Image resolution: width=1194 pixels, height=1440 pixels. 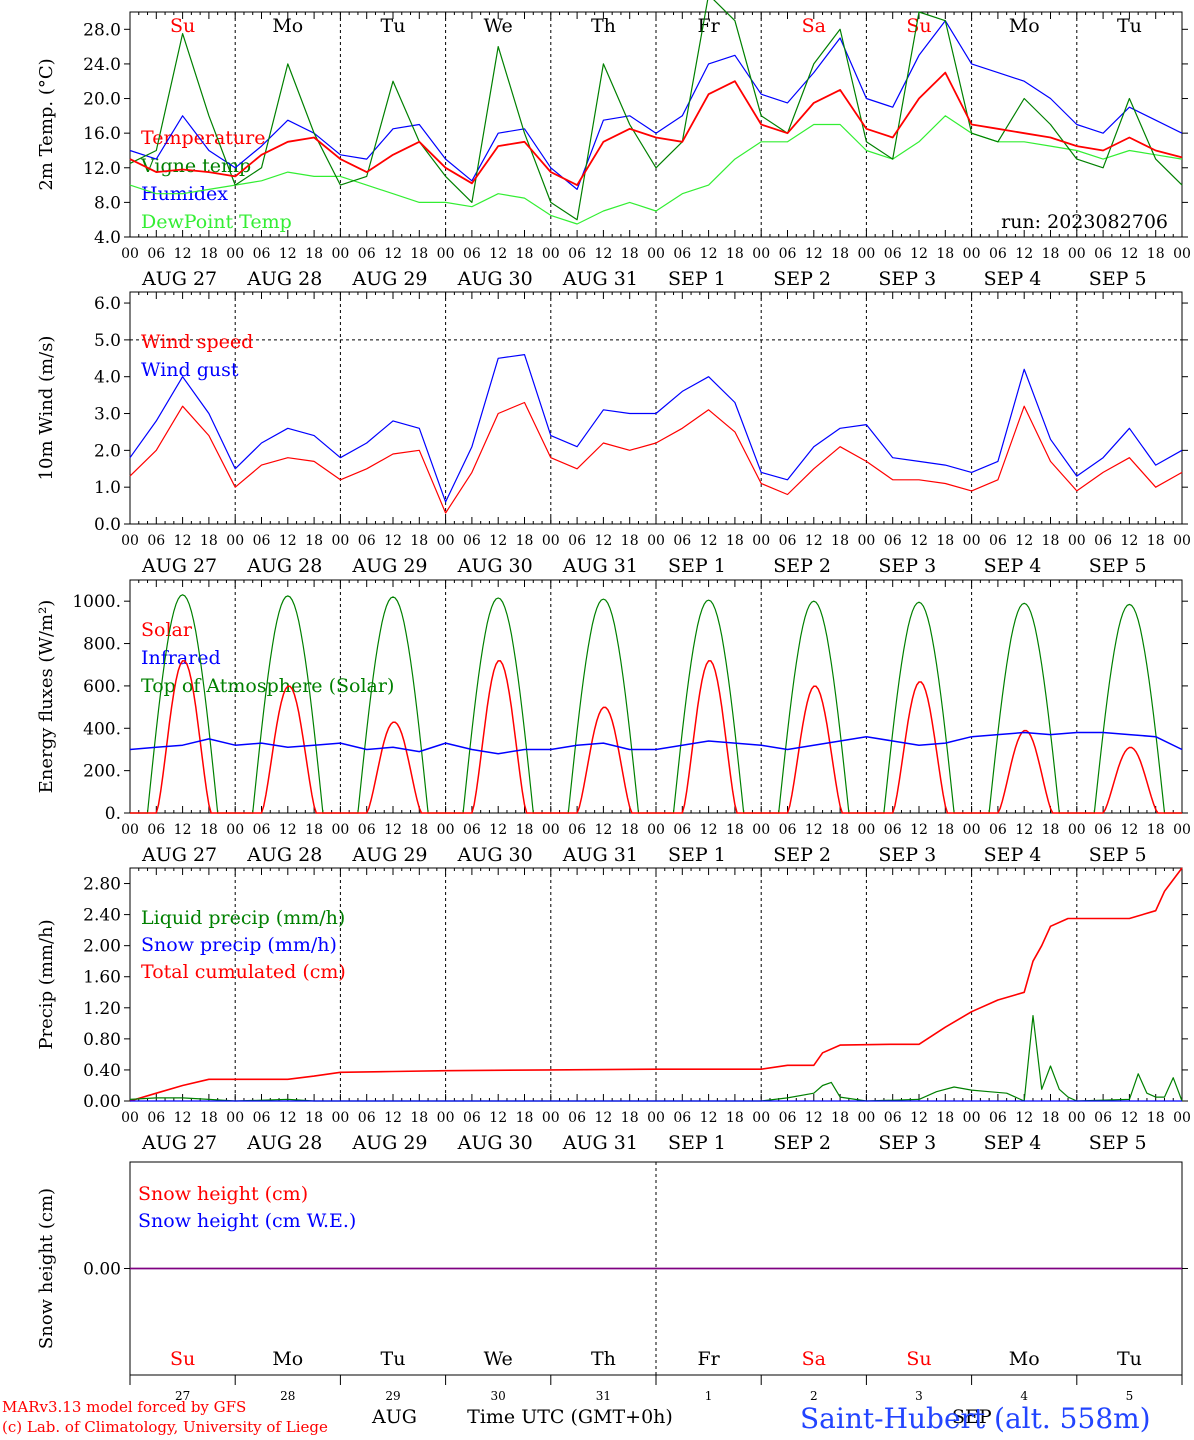 I want to click on temp-frame, so click(x=656, y=124).